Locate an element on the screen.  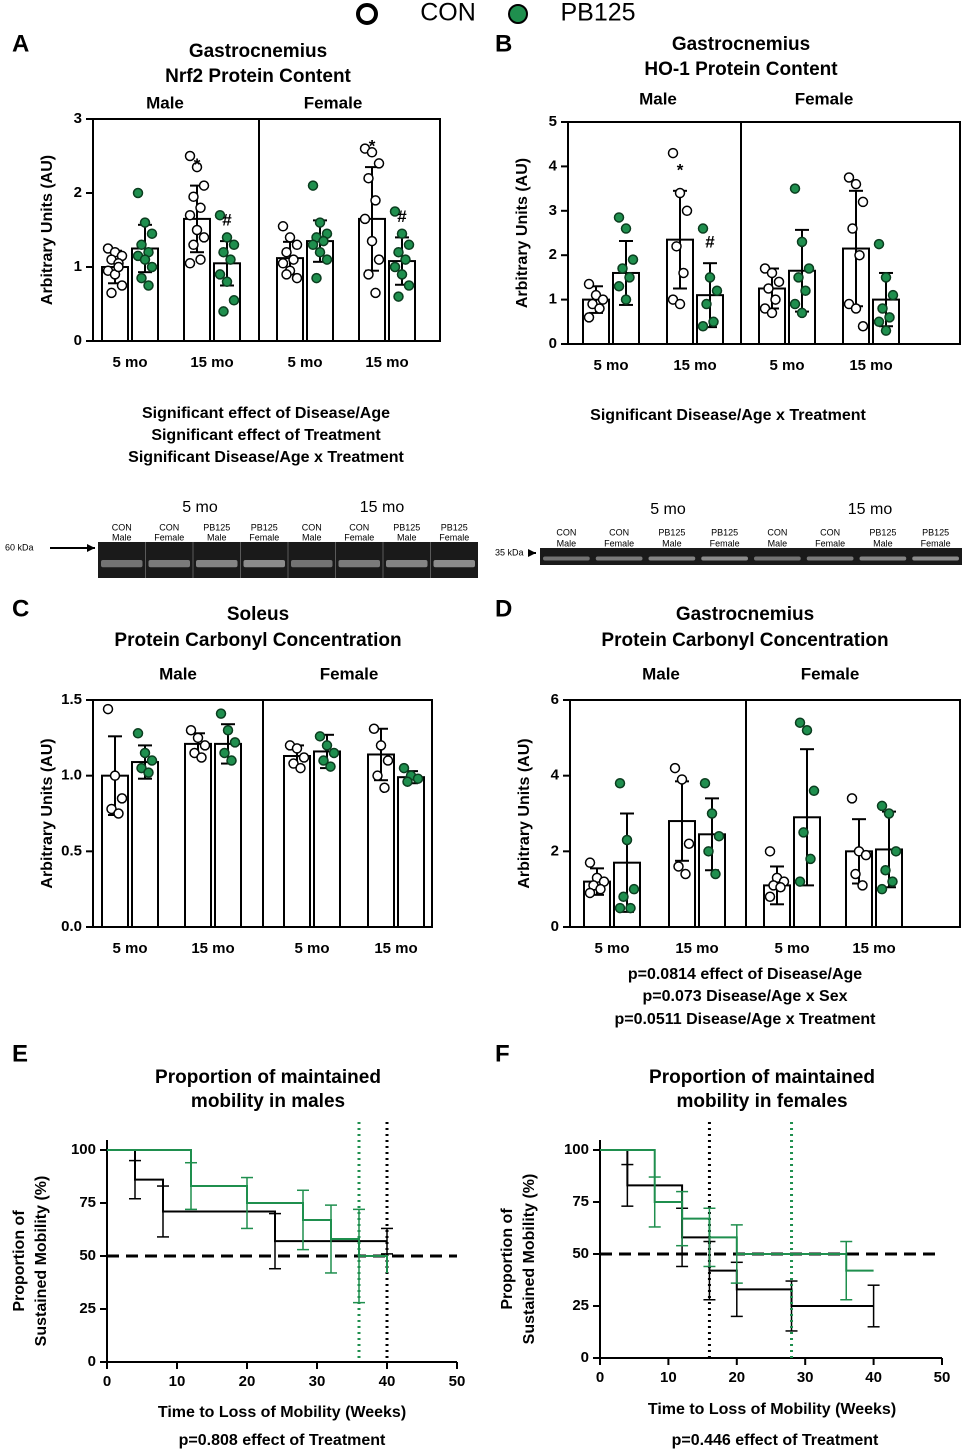
note: Significant effect of Disease/Age is located at coordinates (266, 413).